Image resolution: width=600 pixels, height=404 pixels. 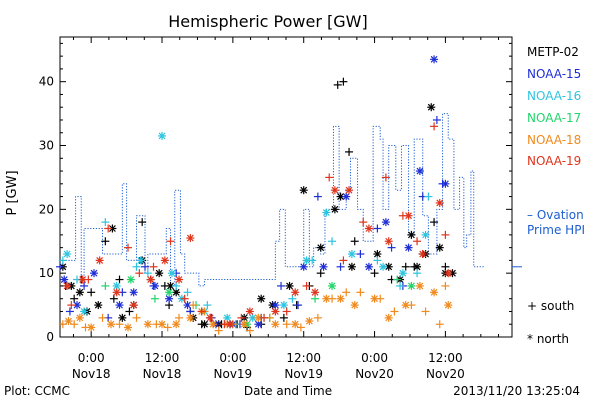 I want to click on x-tick-label-date-4: Nov20, so click(x=374, y=374).